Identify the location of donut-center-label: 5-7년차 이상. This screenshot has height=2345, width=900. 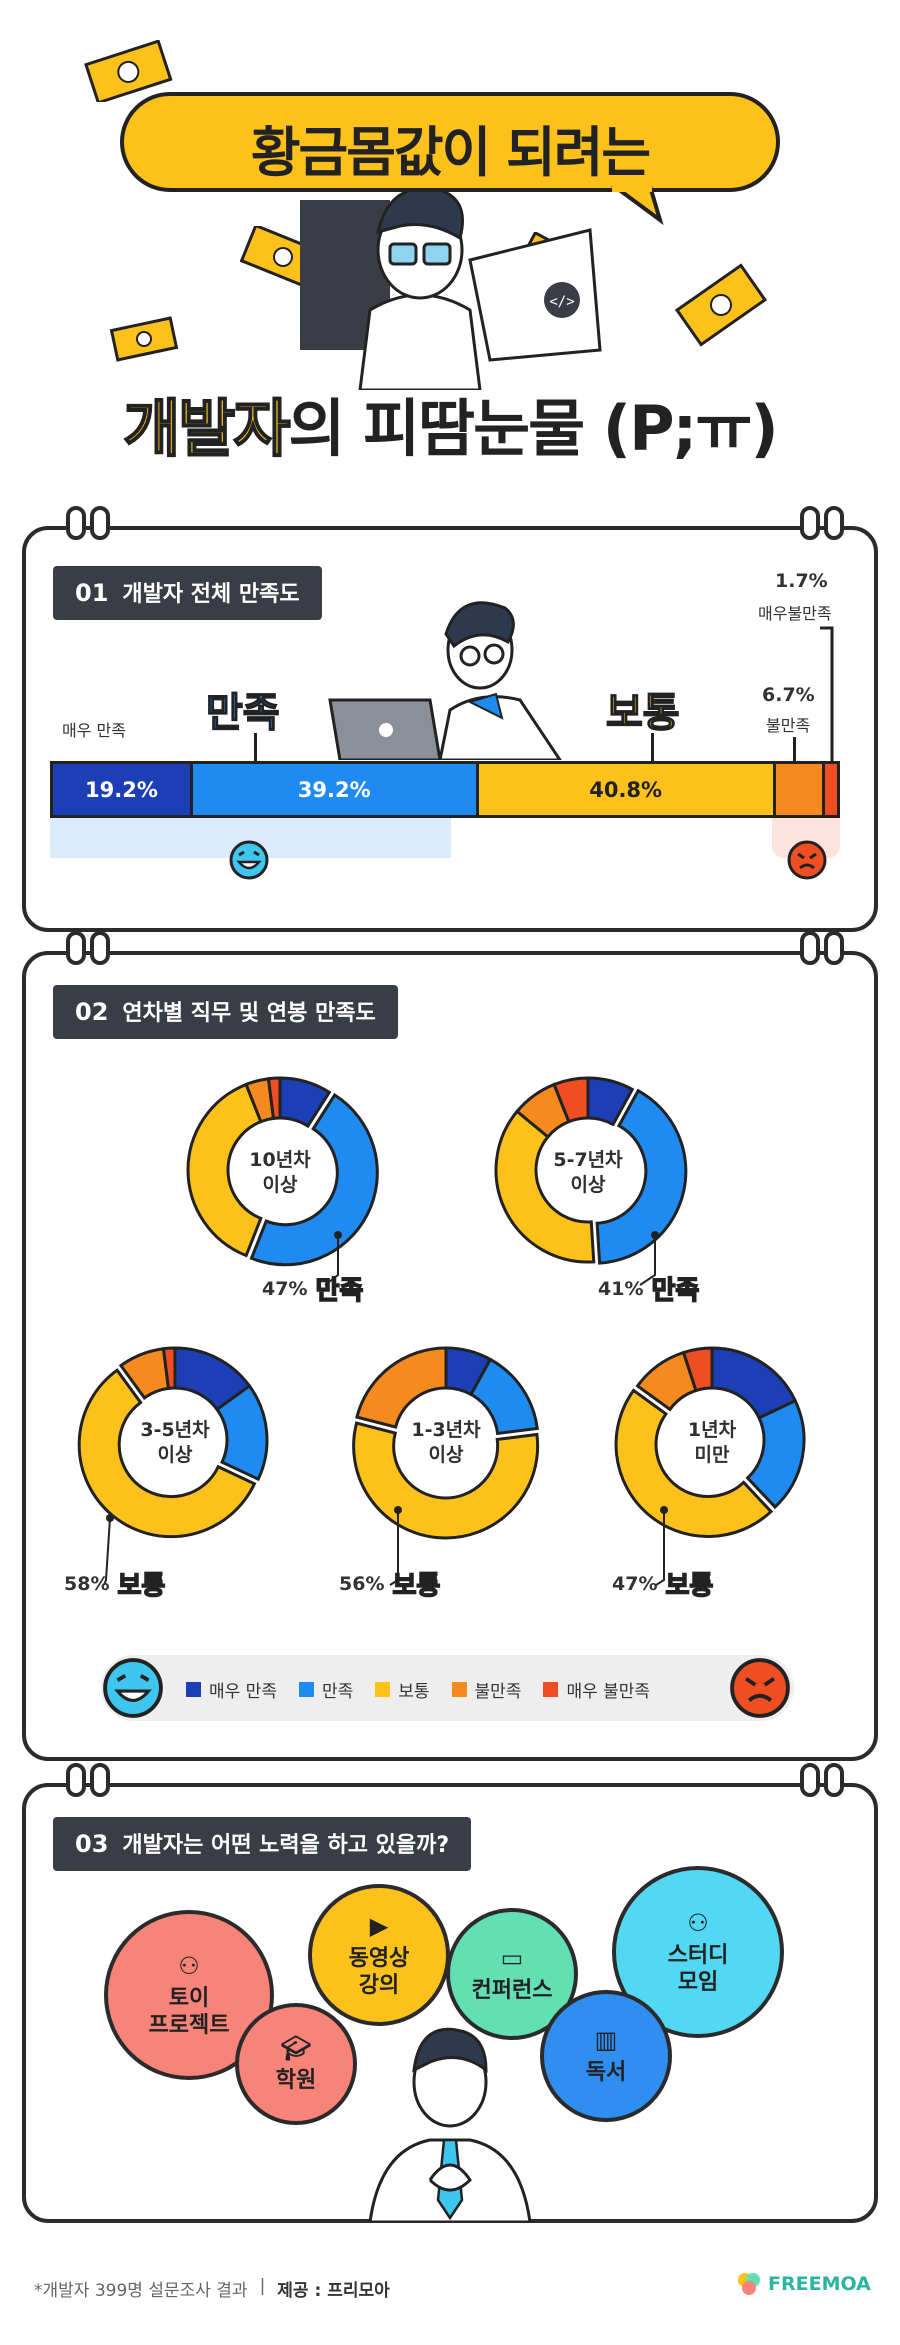
(588, 1172).